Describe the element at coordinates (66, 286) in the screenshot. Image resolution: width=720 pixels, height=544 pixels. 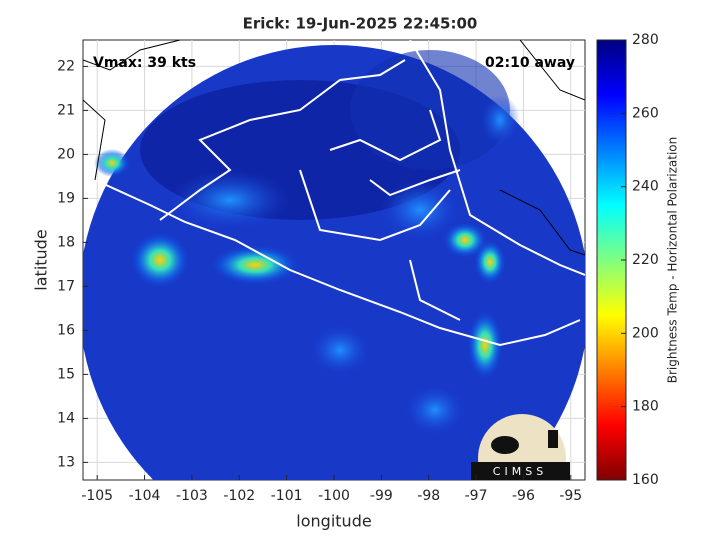
I see `y-tick-label: 17` at that location.